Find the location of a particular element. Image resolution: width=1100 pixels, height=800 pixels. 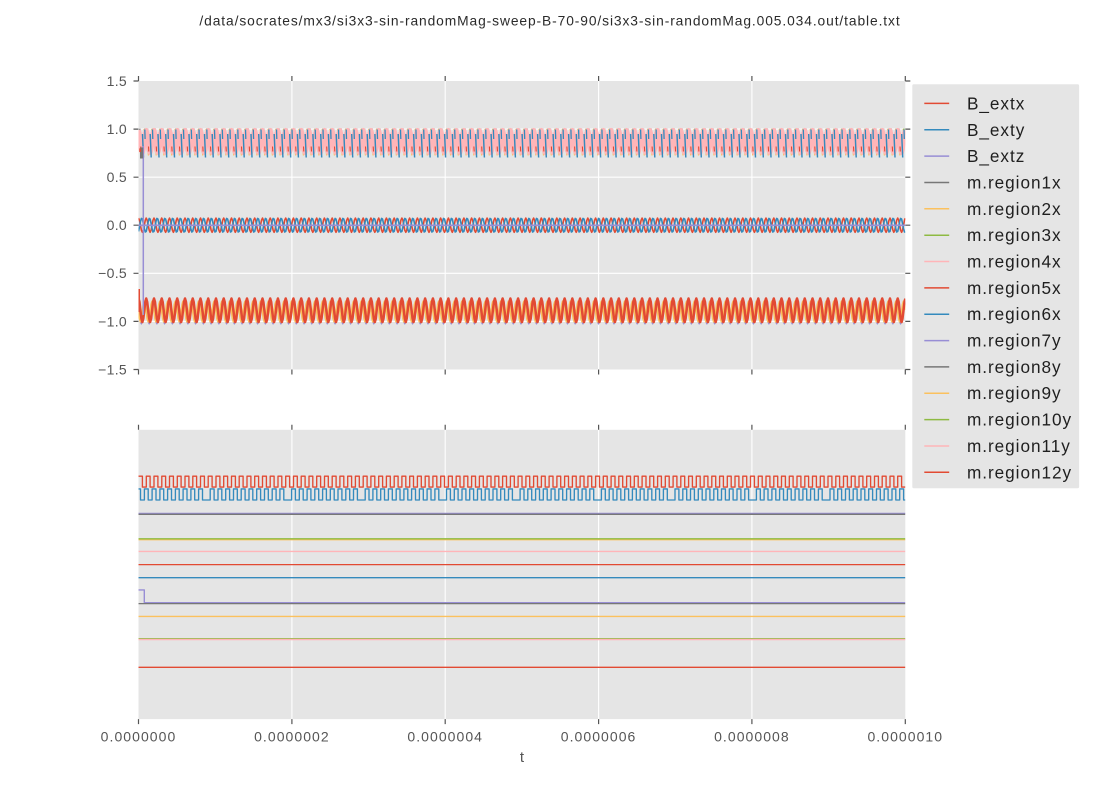

svg-text: −1.5 is located at coordinates (112, 369).